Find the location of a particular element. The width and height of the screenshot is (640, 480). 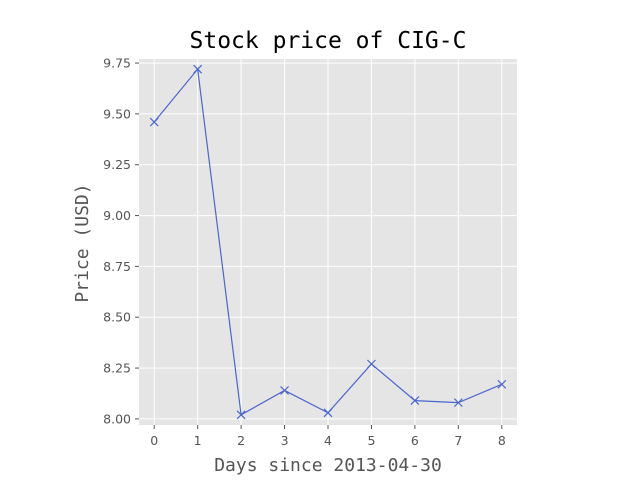

x-tick-label: 7 is located at coordinates (458, 440).